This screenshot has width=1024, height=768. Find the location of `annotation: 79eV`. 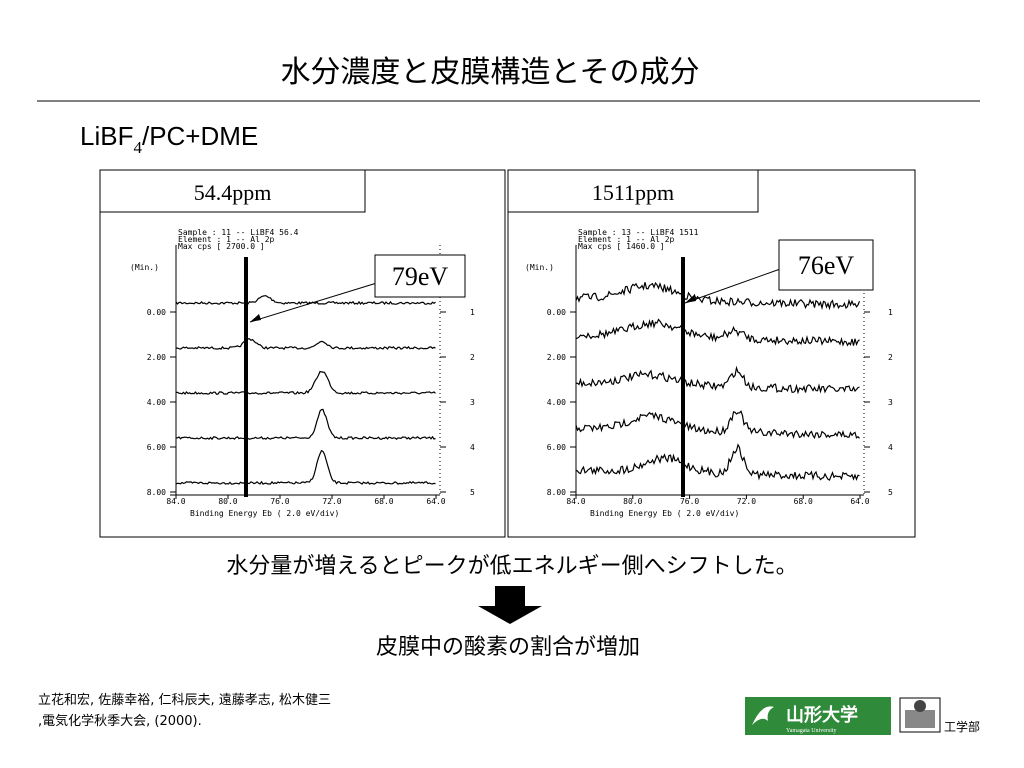

annotation: 79eV is located at coordinates (420, 276).